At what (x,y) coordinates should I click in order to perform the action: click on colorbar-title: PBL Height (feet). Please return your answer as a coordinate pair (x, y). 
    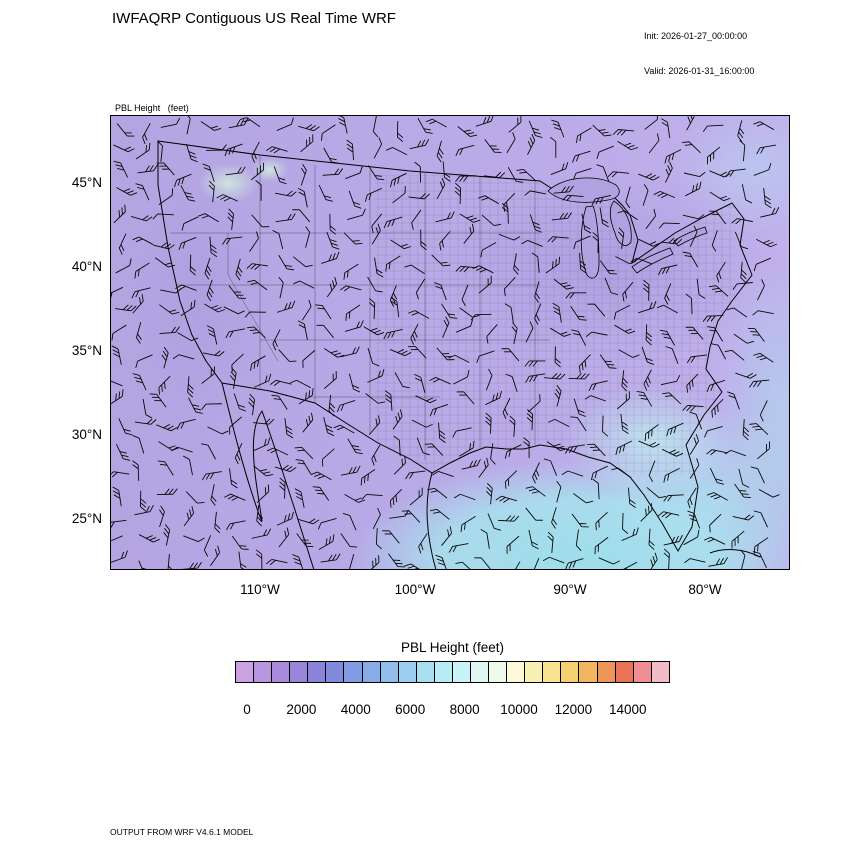
    Looking at the image, I should click on (452, 647).